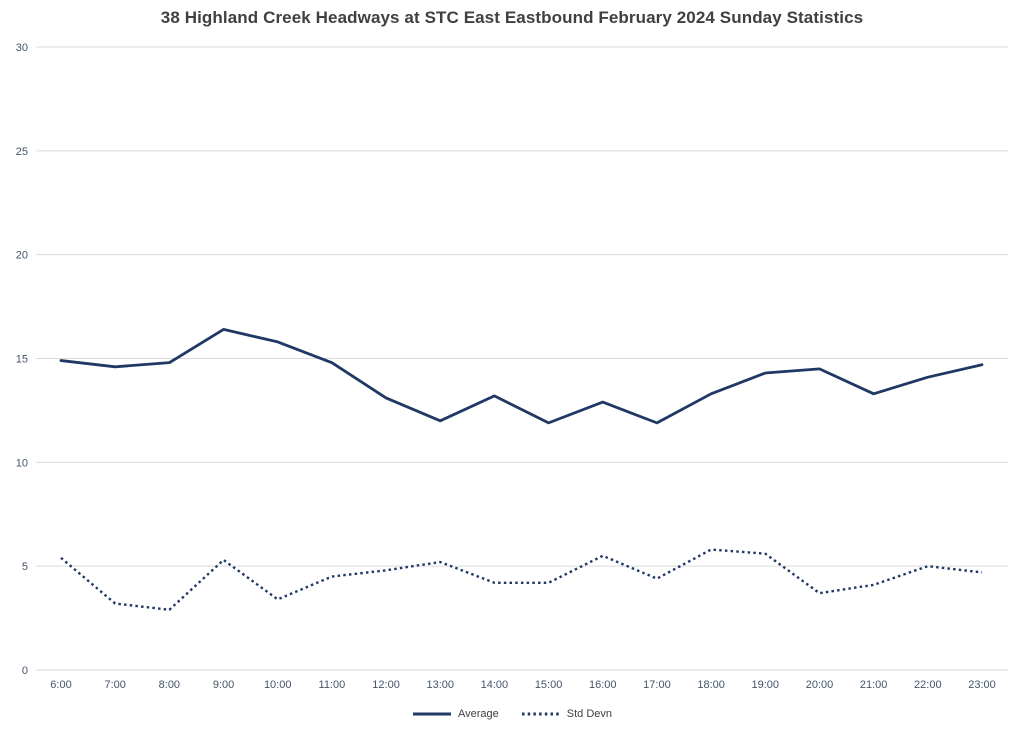  I want to click on x-axis-tick-label: 12:00, so click(386, 685).